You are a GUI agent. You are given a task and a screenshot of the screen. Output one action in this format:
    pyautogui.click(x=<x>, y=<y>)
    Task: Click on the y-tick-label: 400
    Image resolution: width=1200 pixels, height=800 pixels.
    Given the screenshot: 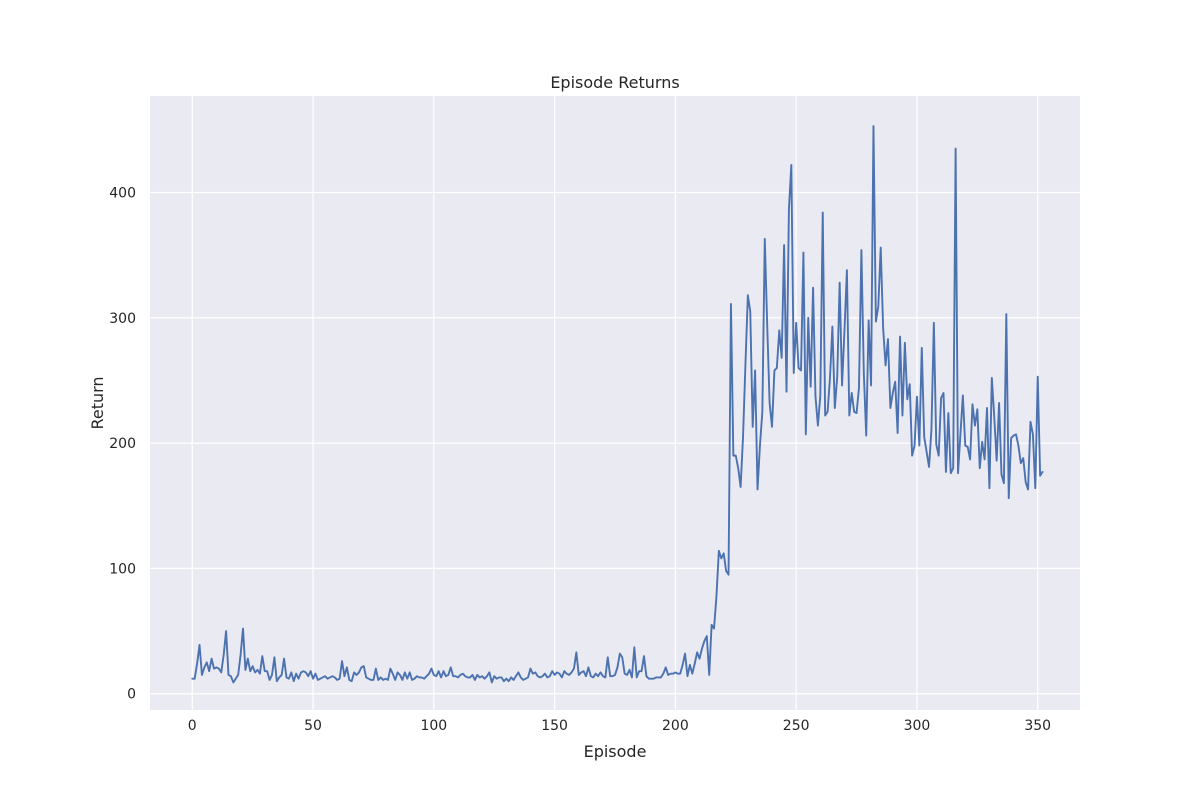 What is the action you would take?
    pyautogui.click(x=122, y=193)
    